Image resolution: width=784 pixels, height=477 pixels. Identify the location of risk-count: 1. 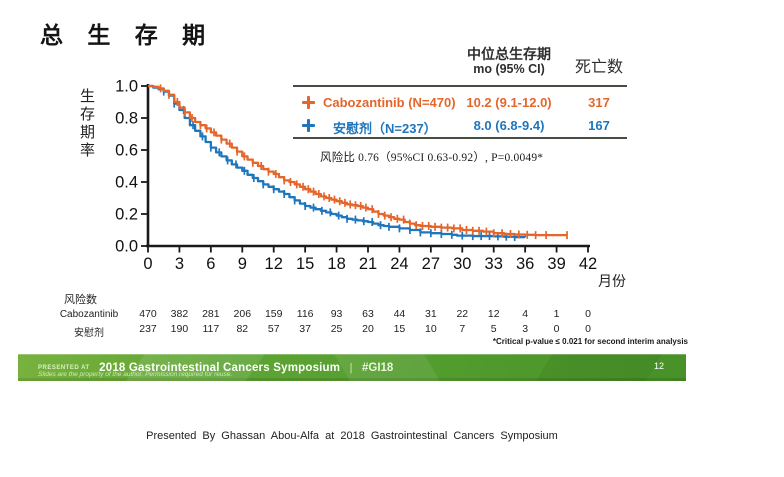
(556, 314).